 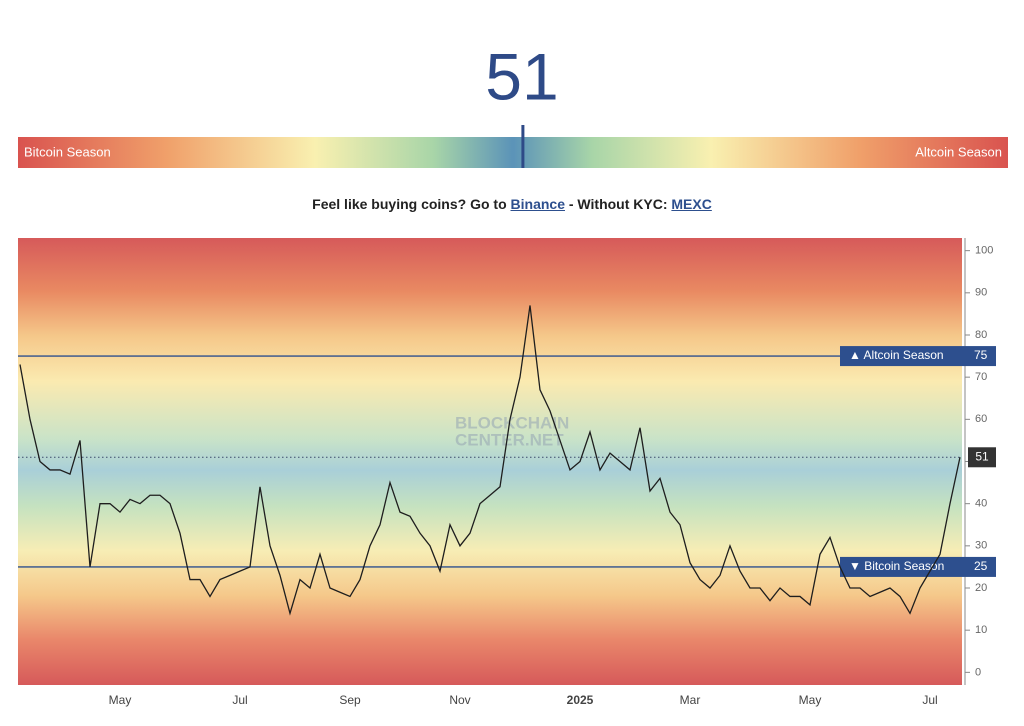 I want to click on y-tick-label: 30, so click(x=981, y=546).